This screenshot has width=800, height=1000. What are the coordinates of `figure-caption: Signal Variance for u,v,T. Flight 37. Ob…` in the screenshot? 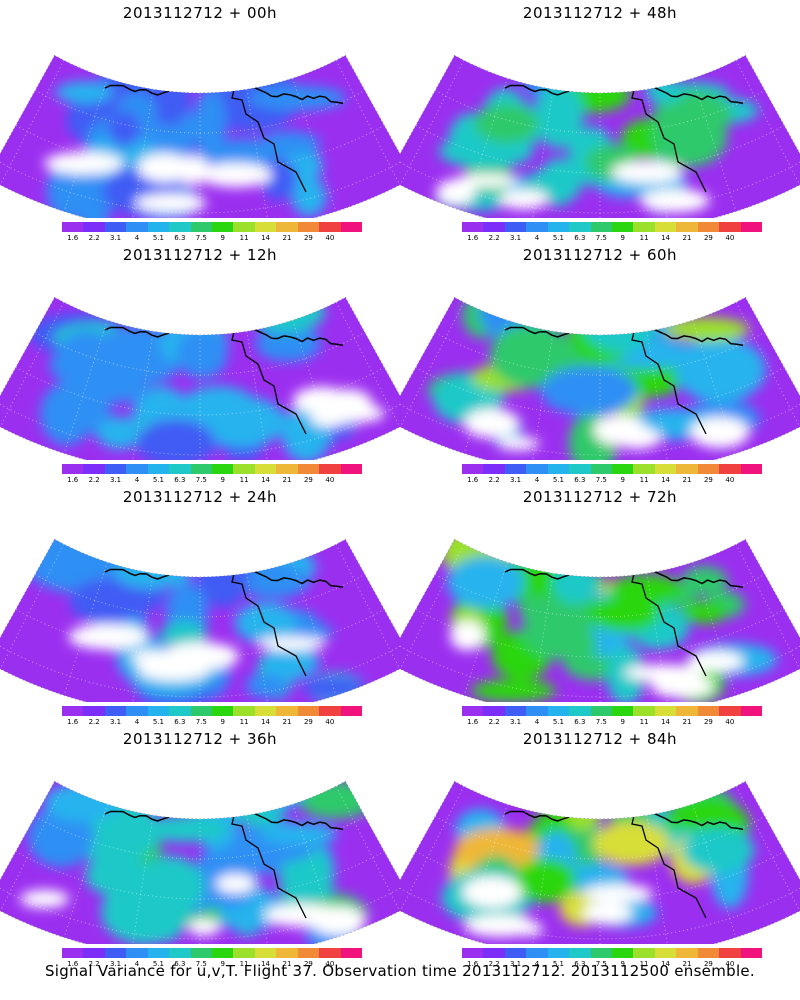 It's located at (400, 971).